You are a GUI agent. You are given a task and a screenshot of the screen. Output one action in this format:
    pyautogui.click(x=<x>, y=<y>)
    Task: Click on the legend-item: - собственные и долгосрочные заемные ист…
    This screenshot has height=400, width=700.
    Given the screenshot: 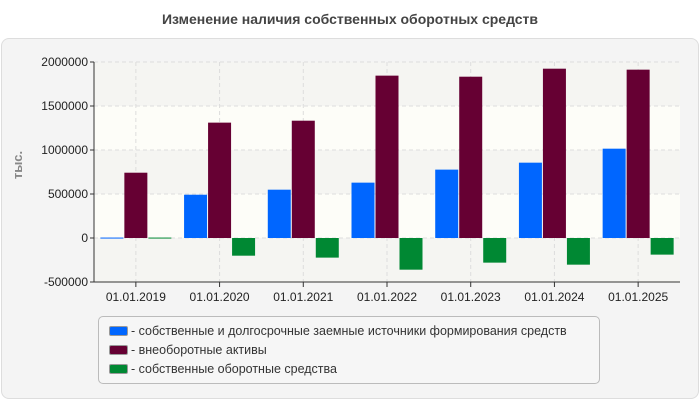 What is the action you would take?
    pyautogui.click(x=338, y=331)
    